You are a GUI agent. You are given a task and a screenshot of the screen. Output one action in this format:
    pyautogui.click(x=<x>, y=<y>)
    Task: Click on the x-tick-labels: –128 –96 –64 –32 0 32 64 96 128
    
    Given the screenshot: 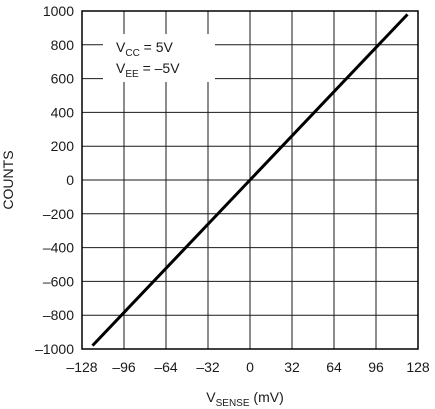 What is the action you would take?
    pyautogui.click(x=247, y=367)
    